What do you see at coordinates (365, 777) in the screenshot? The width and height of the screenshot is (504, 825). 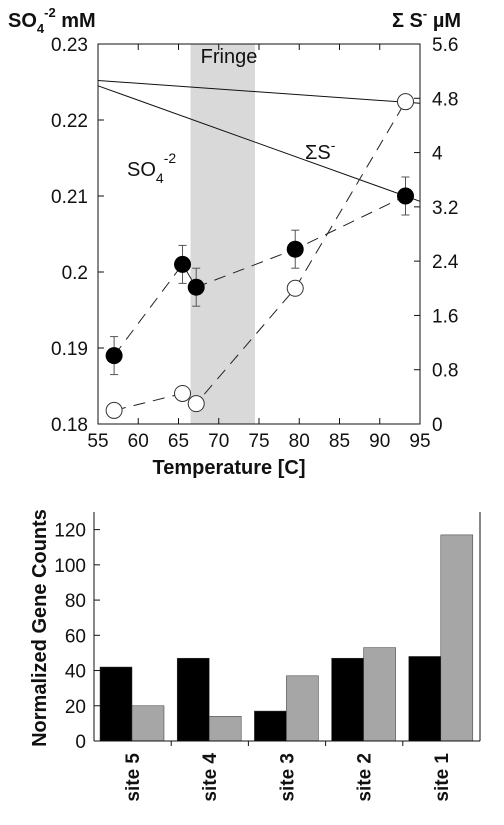 I see `category-label: site 2` at bounding box center [365, 777].